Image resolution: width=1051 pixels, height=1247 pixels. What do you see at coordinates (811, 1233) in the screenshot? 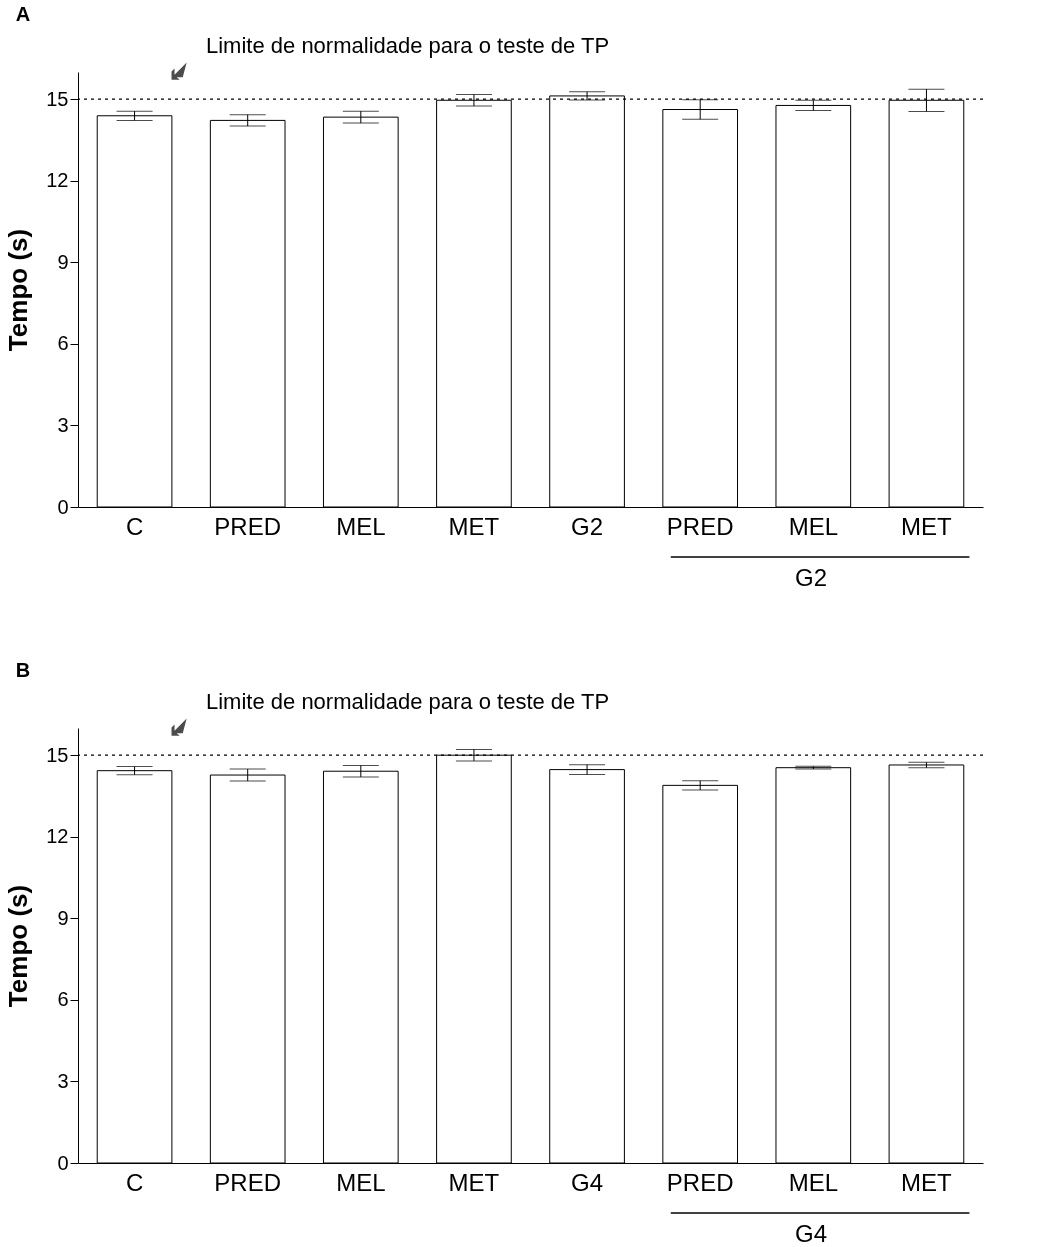
I see `text: G4` at bounding box center [811, 1233].